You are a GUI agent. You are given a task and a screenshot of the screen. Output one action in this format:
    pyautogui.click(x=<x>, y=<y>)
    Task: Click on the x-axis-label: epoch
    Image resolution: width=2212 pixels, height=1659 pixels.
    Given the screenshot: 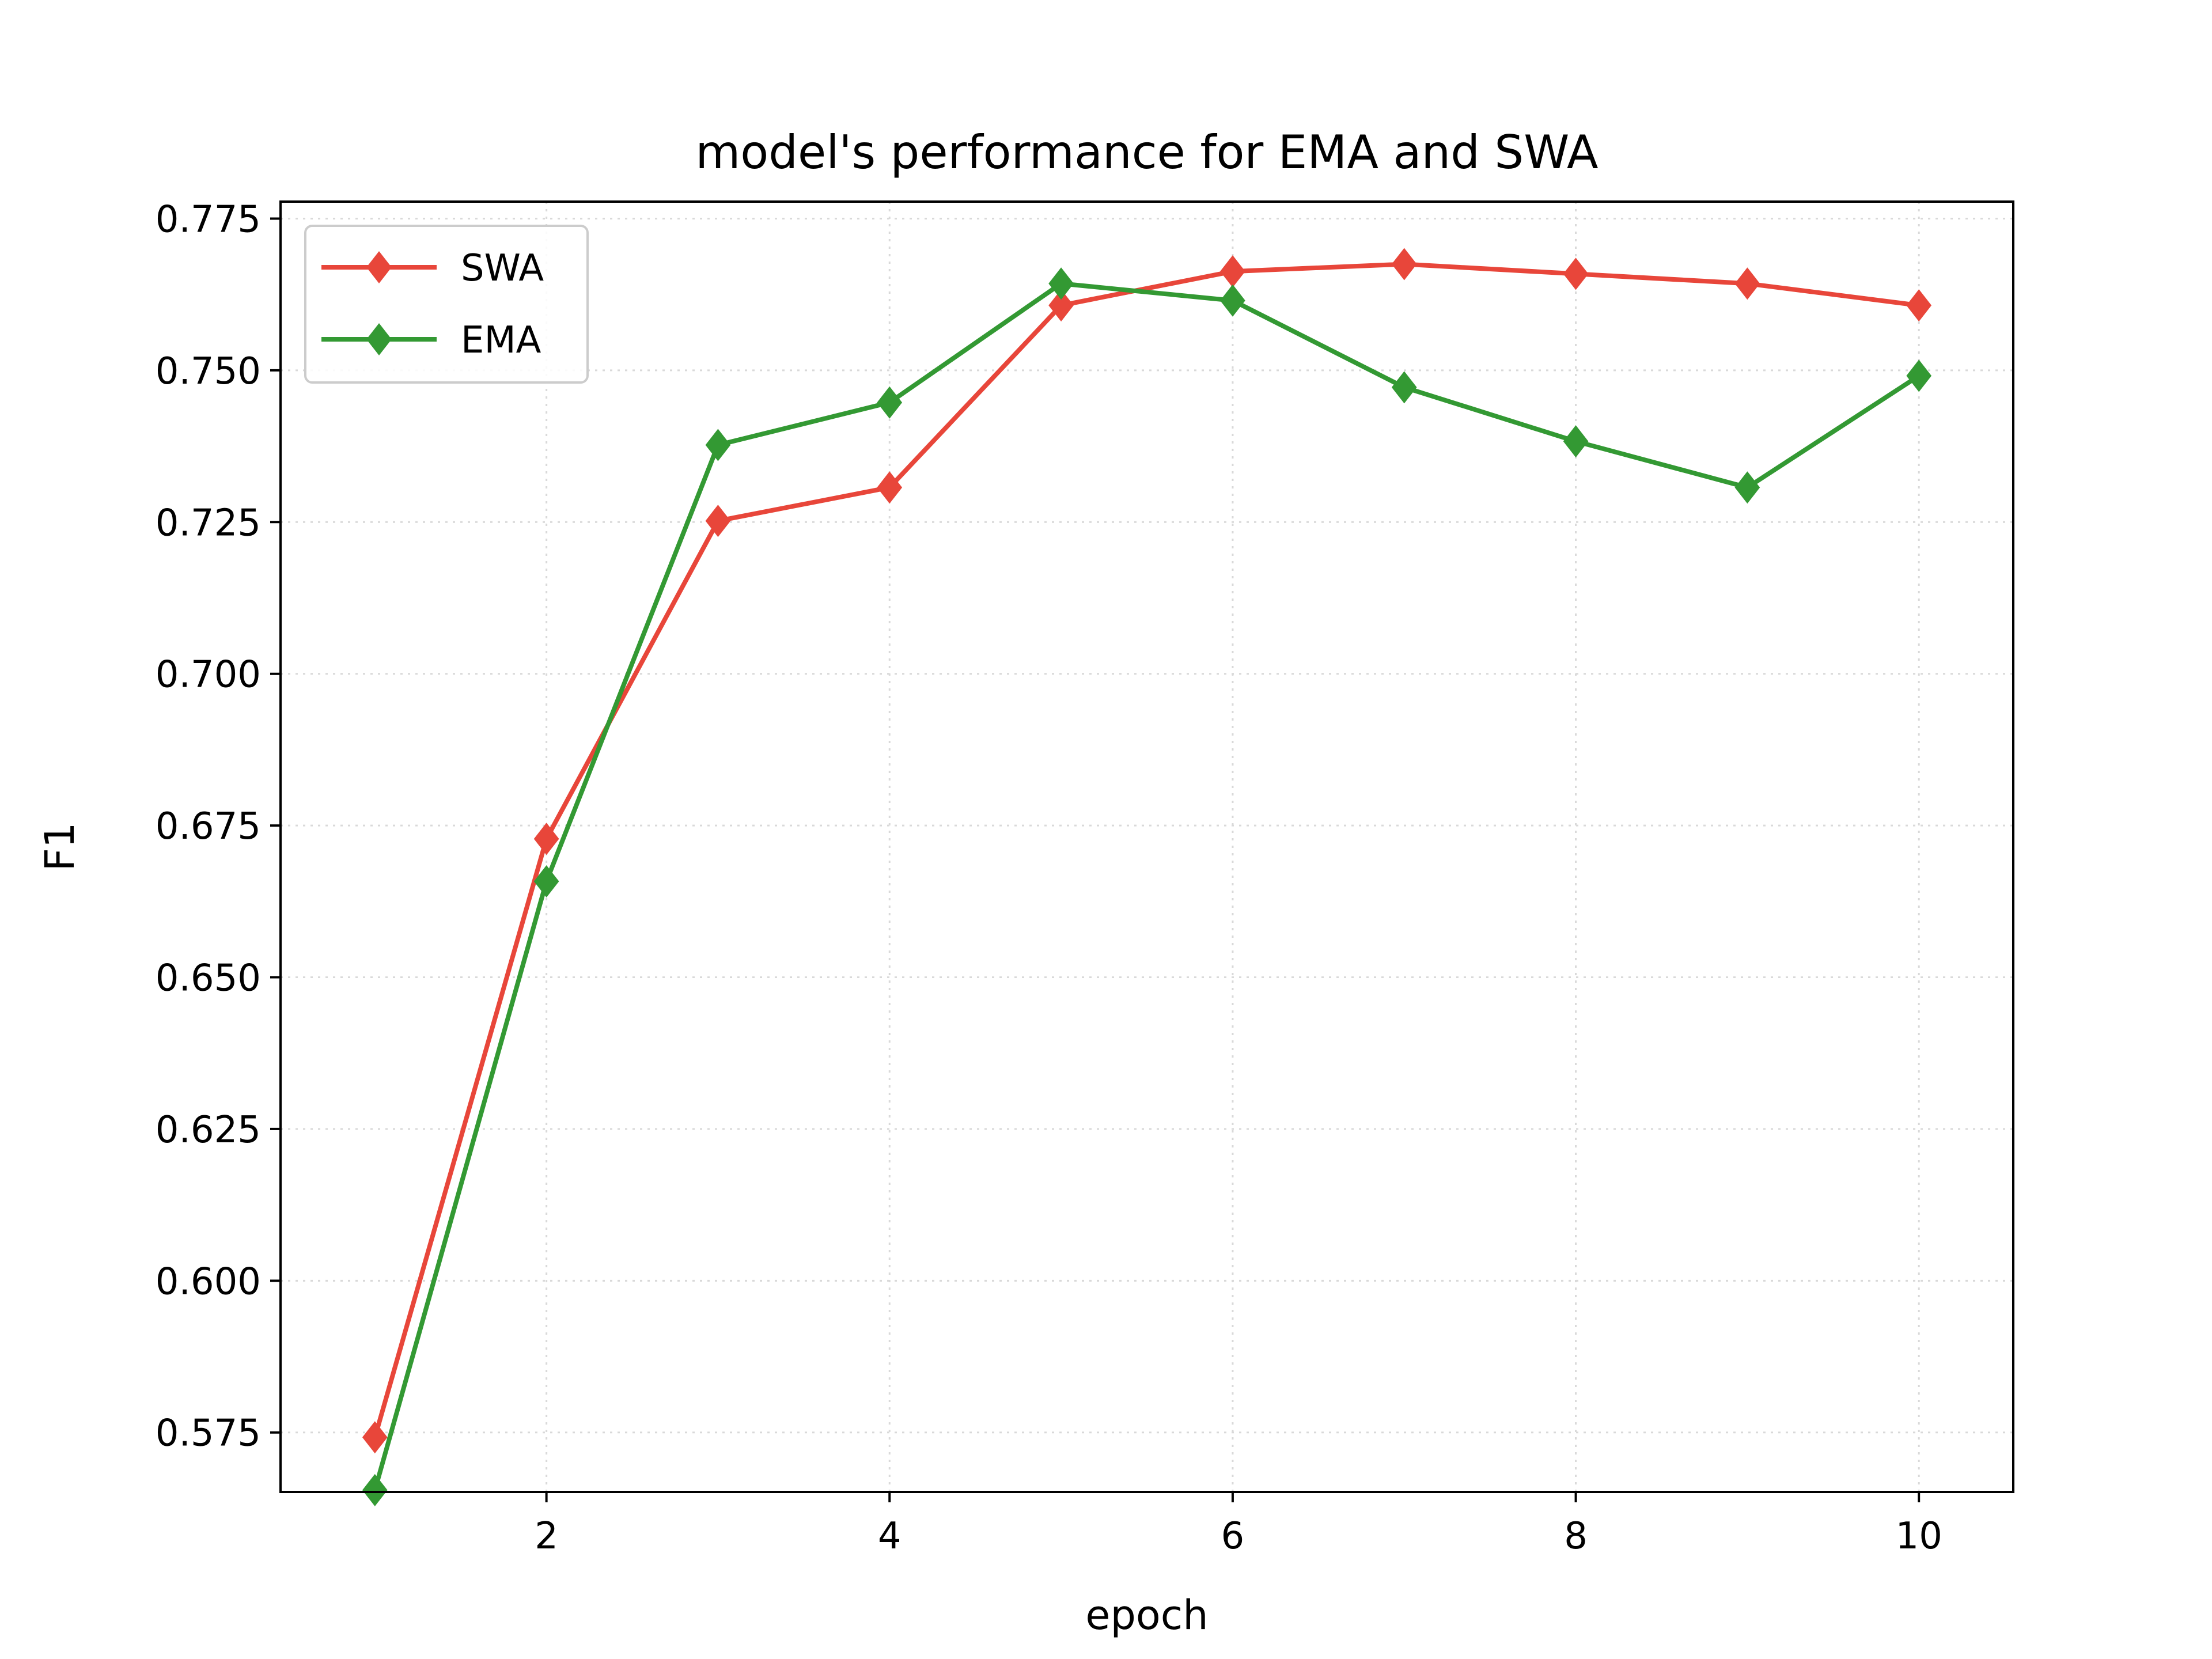 What is the action you would take?
    pyautogui.click(x=1146, y=1615)
    